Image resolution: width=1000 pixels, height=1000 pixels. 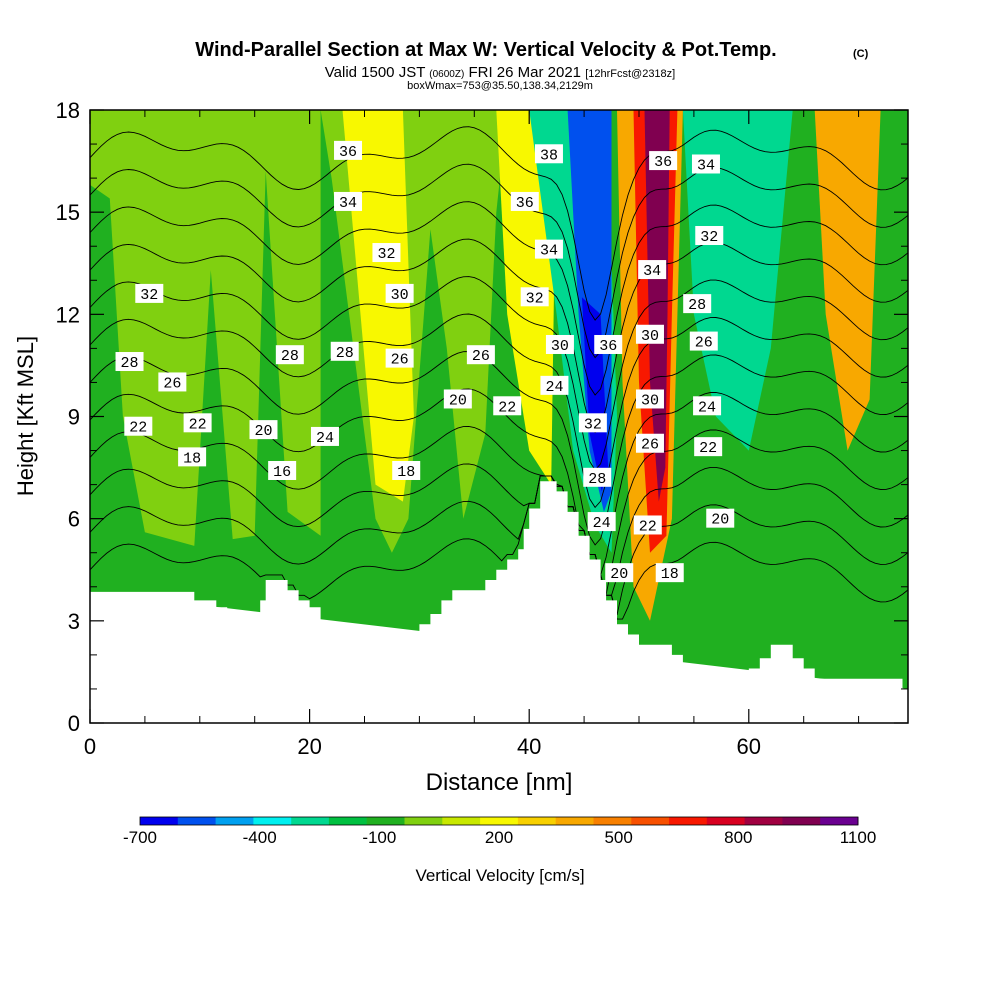 What do you see at coordinates (68, 212) in the screenshot?
I see `y-tick-label: 15` at bounding box center [68, 212].